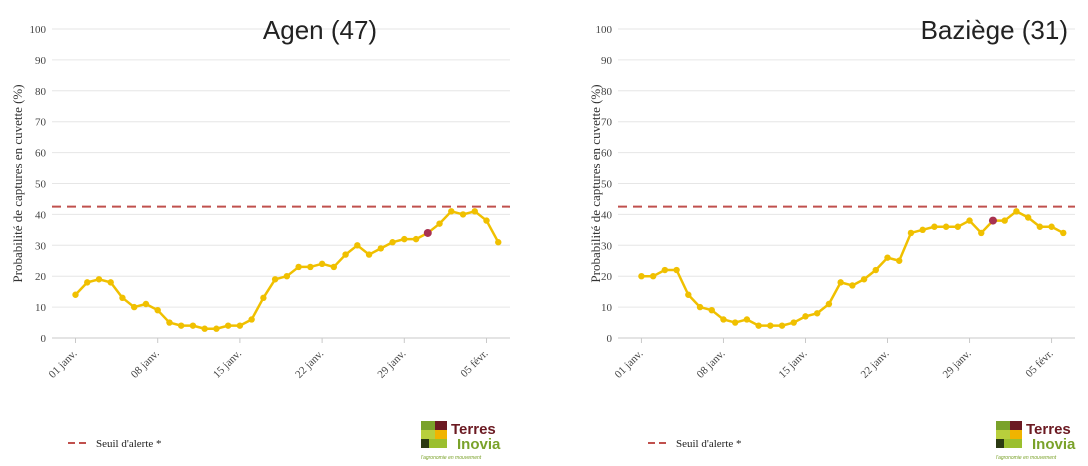 The width and height of the screenshot is (1088, 466). I want to click on x-tick-label: 08 janv., so click(145, 363).